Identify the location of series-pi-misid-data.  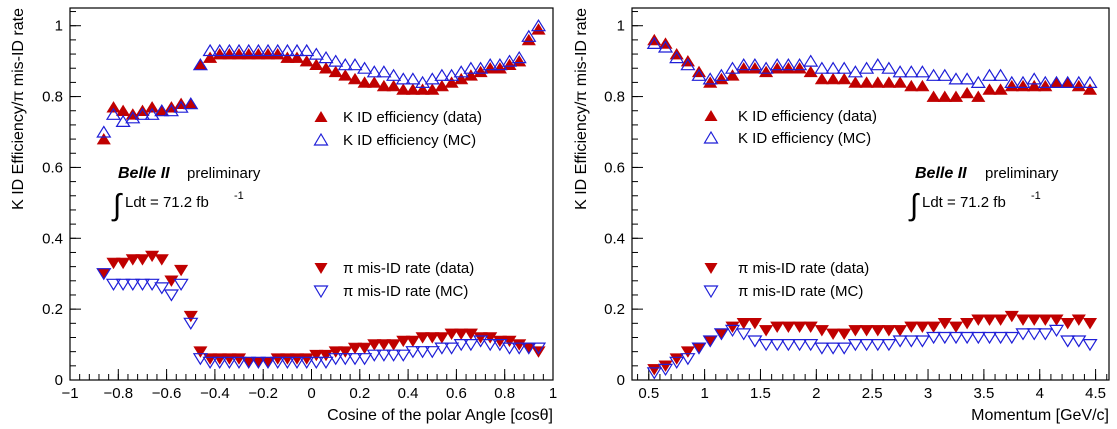
(321, 309).